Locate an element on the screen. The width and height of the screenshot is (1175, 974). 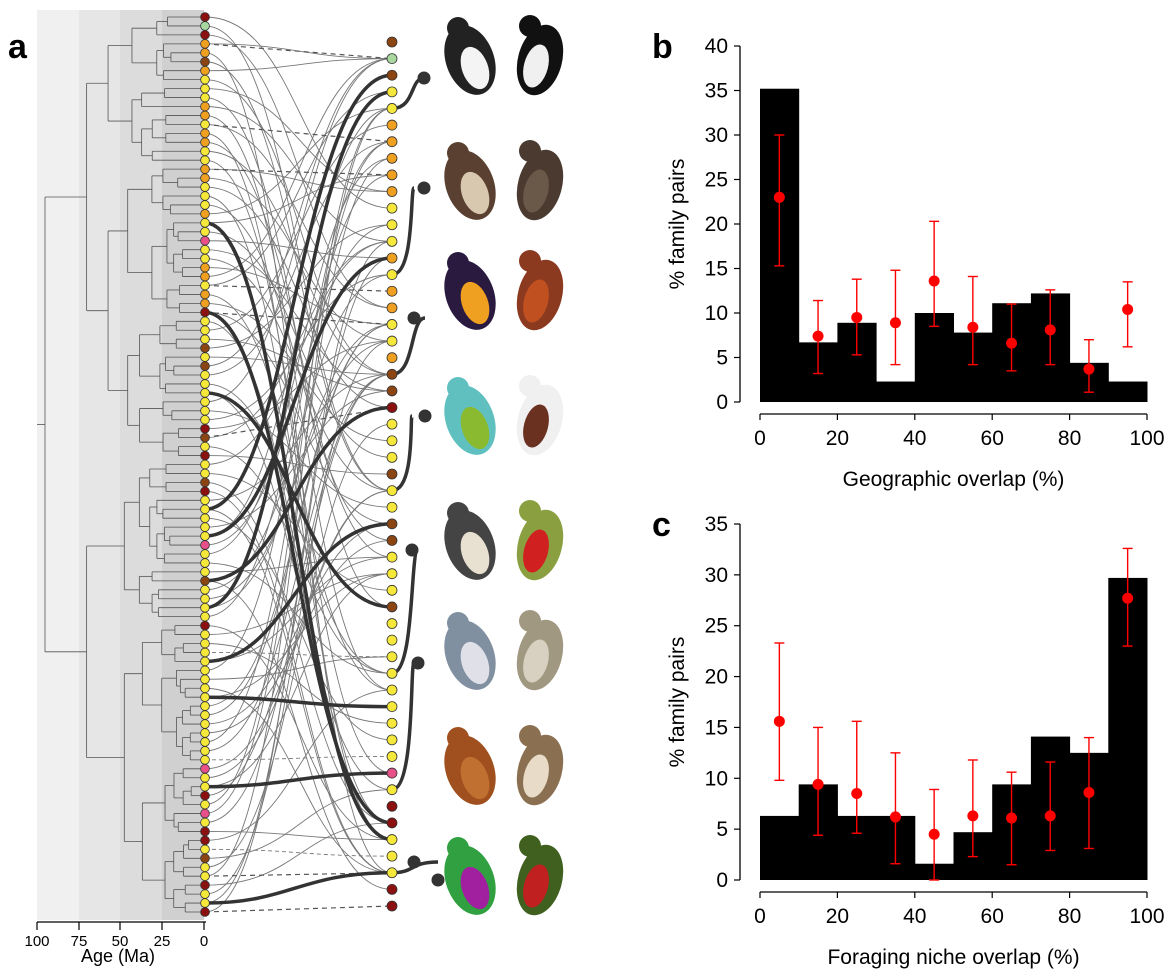
age-tick-label: 0 is located at coordinates (204, 941).